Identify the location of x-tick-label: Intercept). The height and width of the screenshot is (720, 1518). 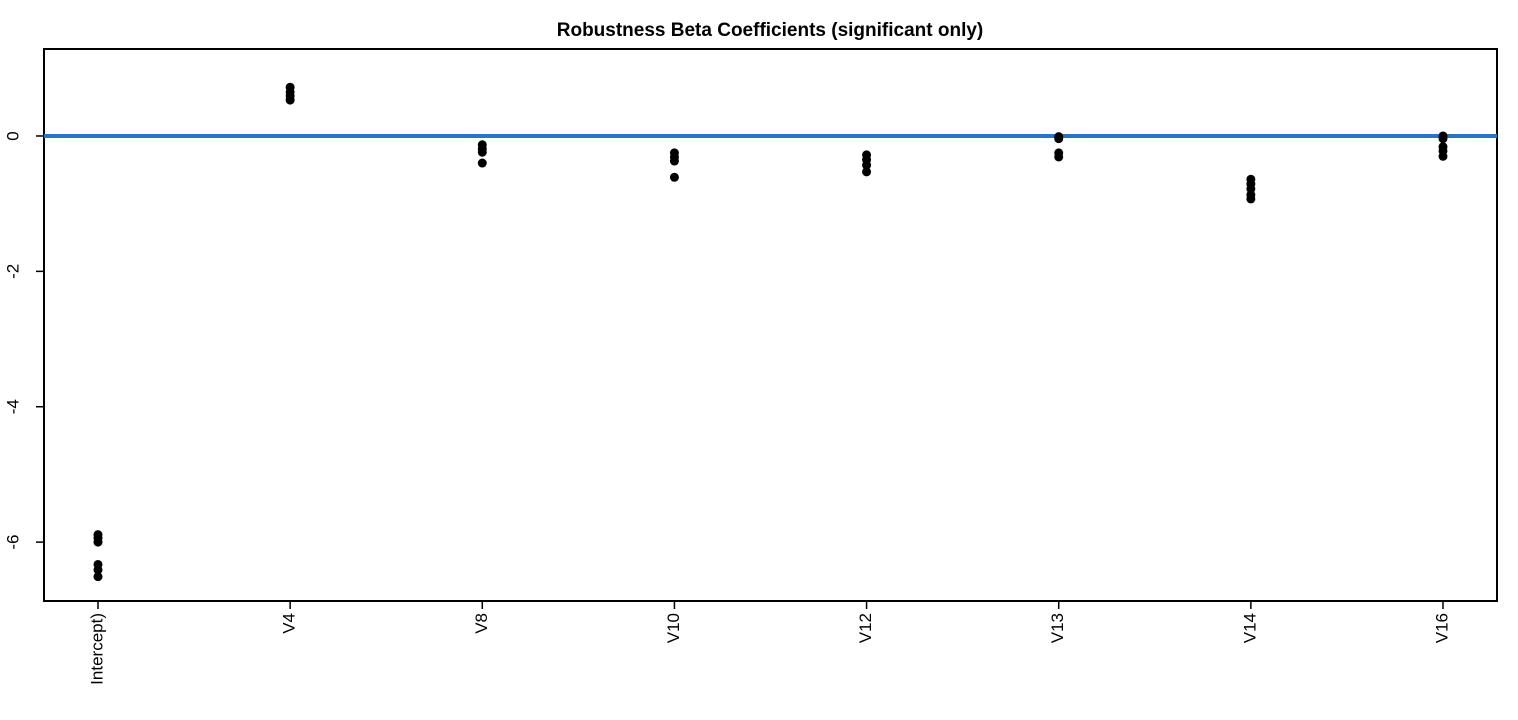
(96, 649).